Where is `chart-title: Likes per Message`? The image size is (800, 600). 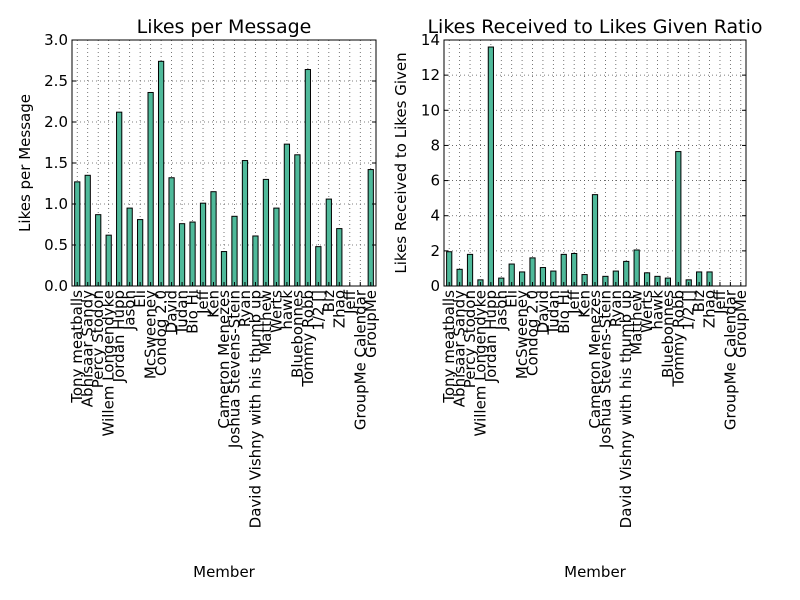 chart-title: Likes per Message is located at coordinates (224, 27).